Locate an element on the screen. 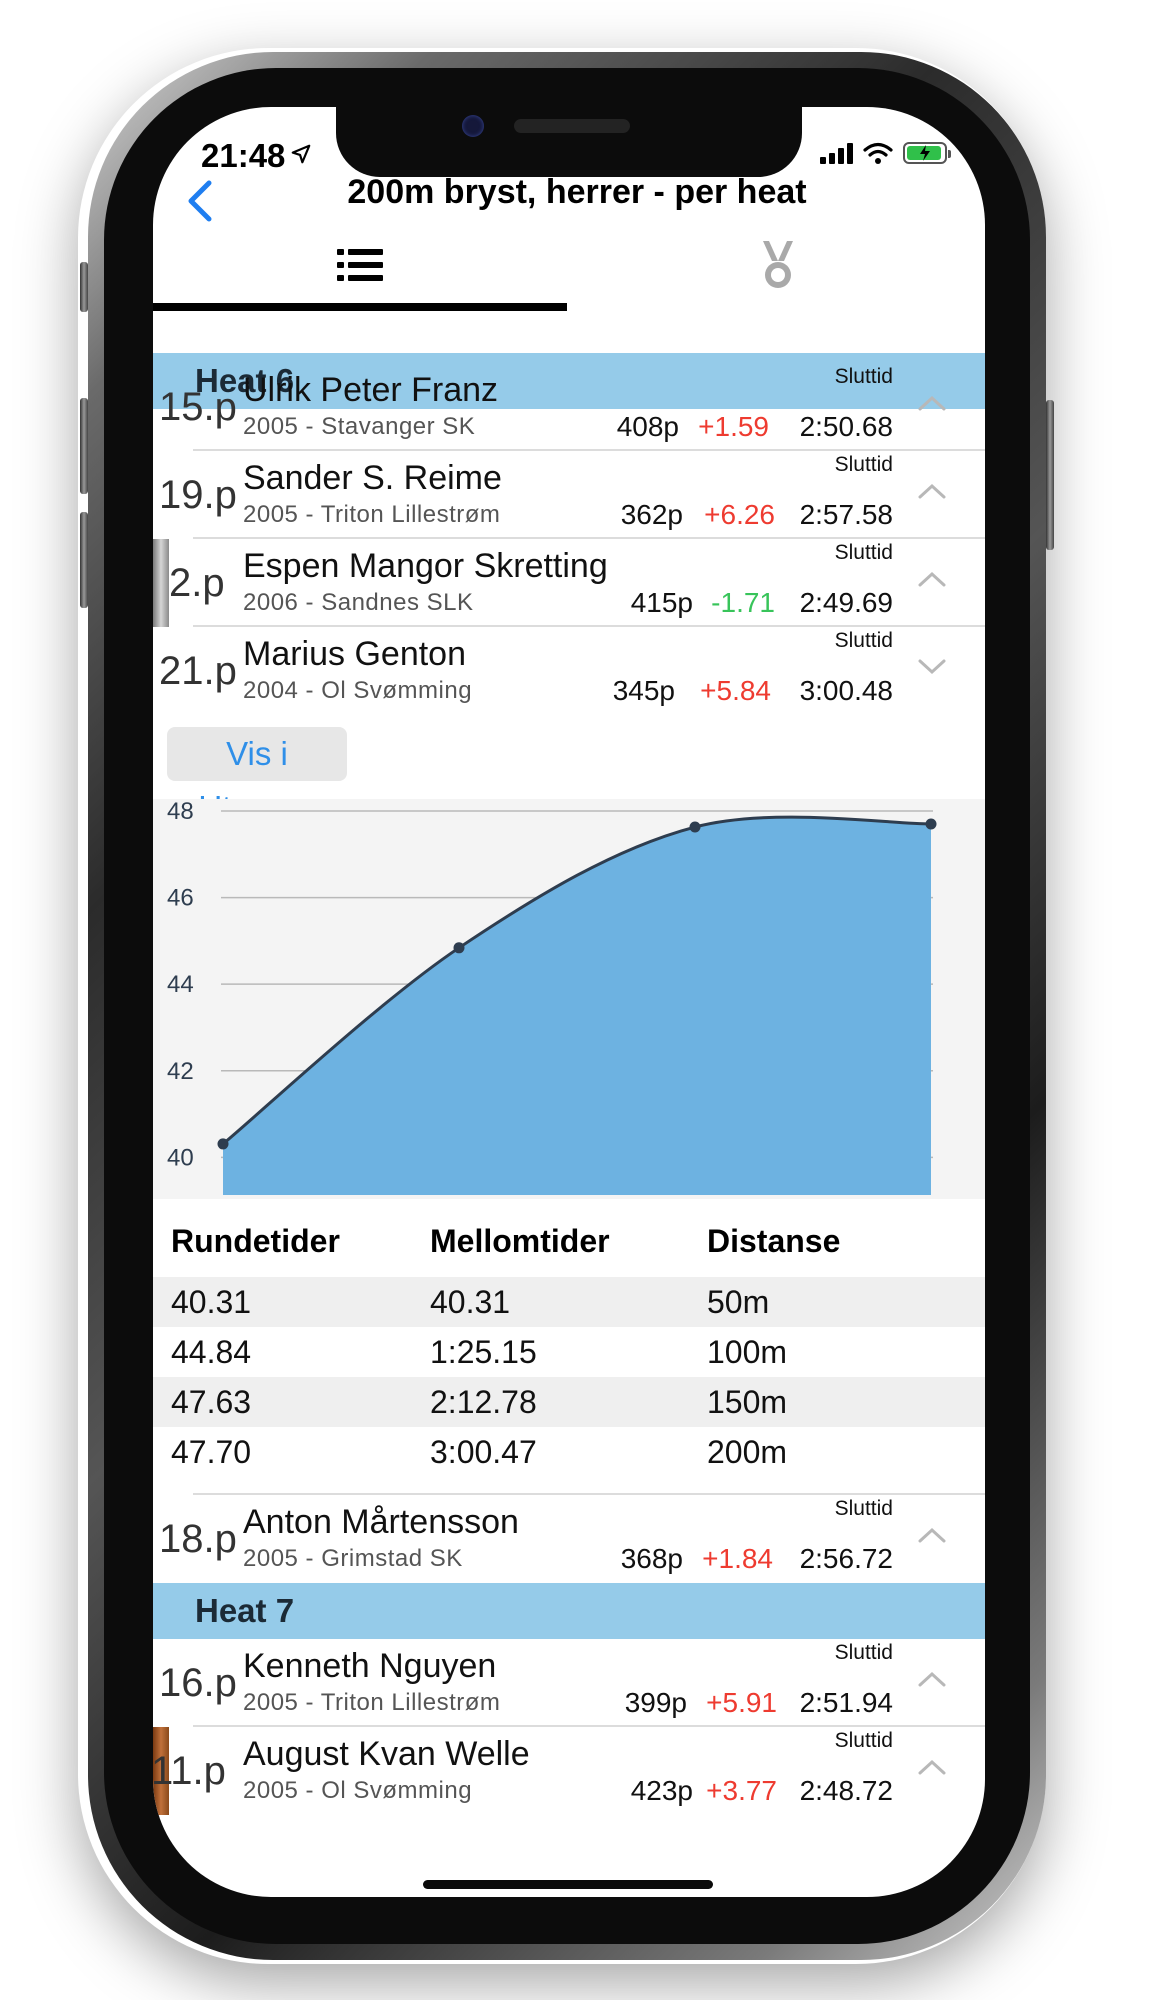 Image resolution: width=1158 pixels, height=2000 pixels. chart-y-tick-label: 42 is located at coordinates (180, 1071).